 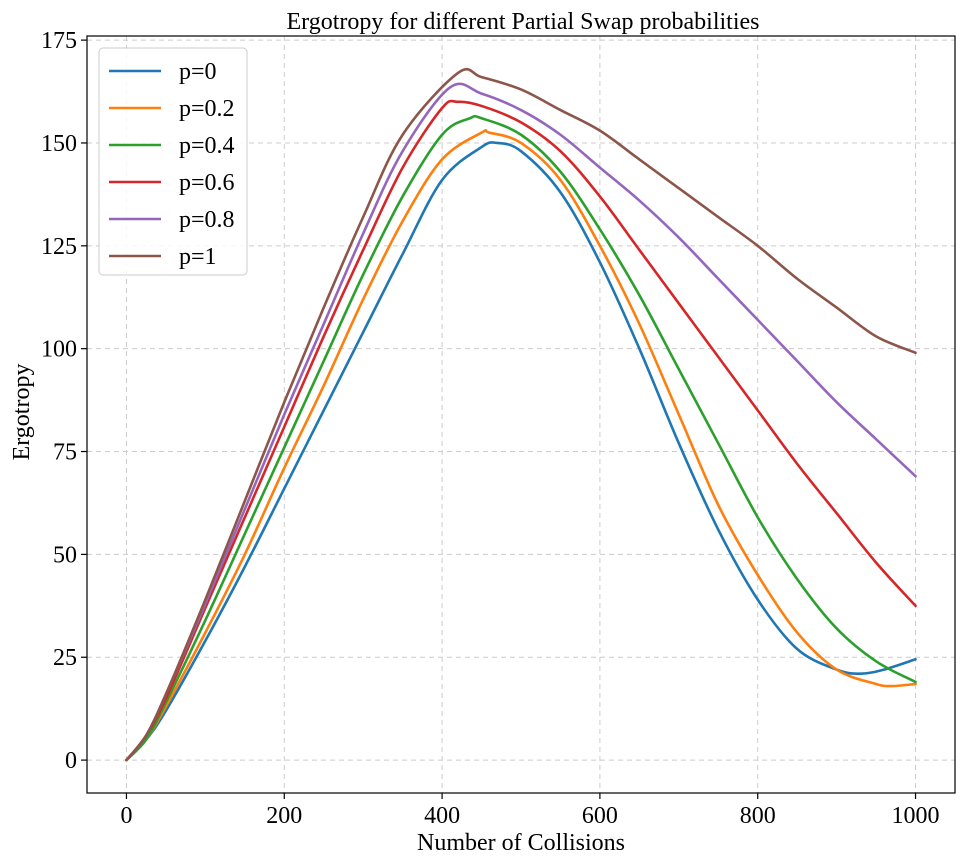 What do you see at coordinates (126, 816) in the screenshot?
I see `x-tick-label: 0` at bounding box center [126, 816].